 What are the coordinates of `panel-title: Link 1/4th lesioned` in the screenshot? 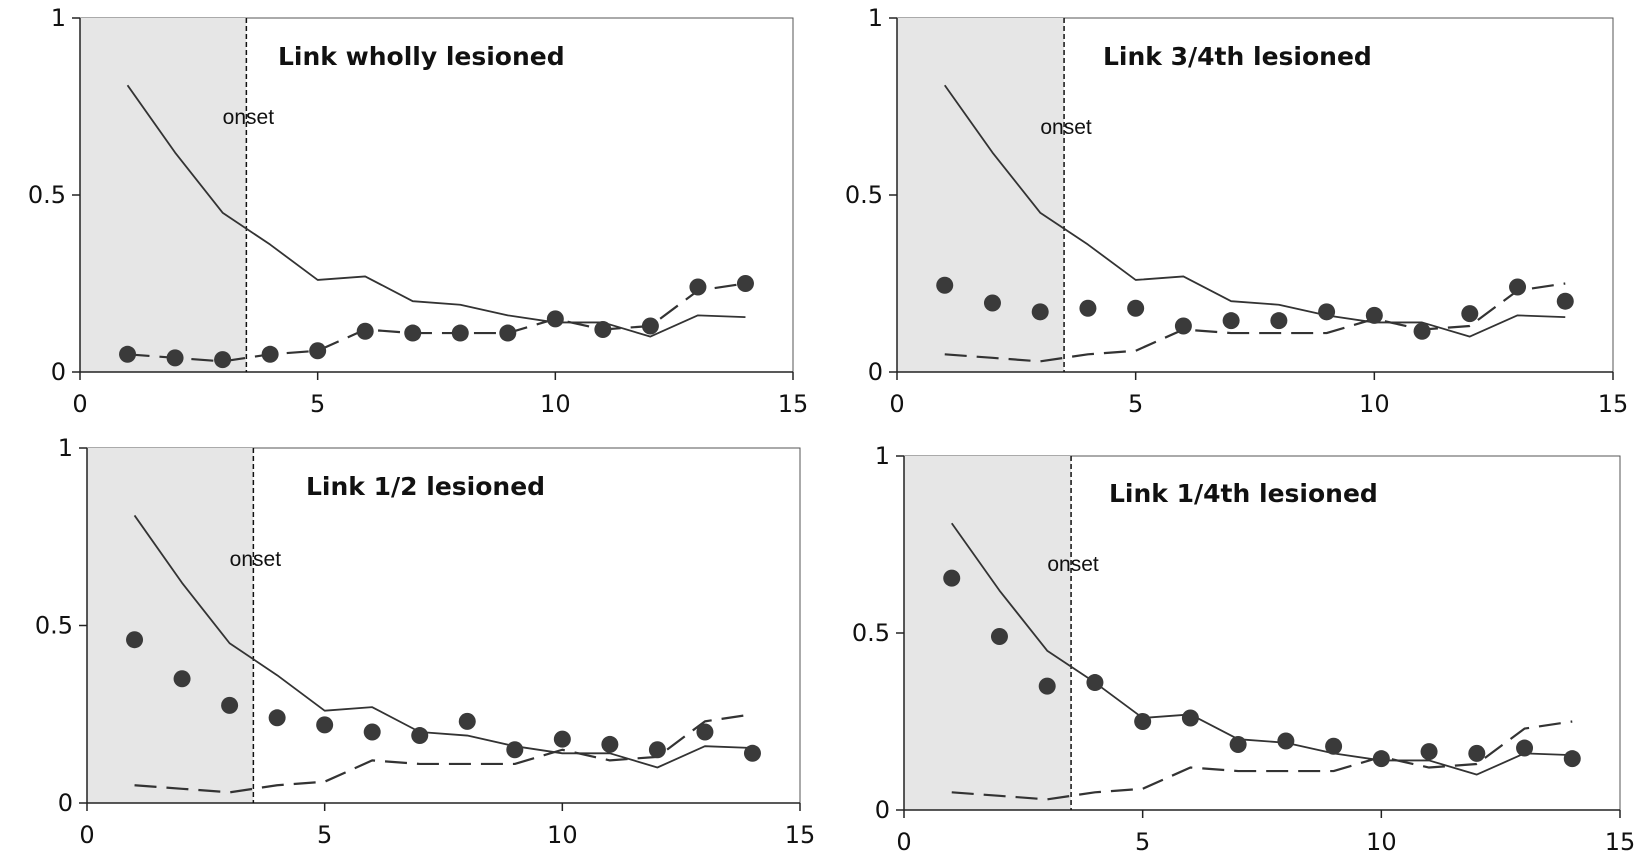 It's located at (1243, 493).